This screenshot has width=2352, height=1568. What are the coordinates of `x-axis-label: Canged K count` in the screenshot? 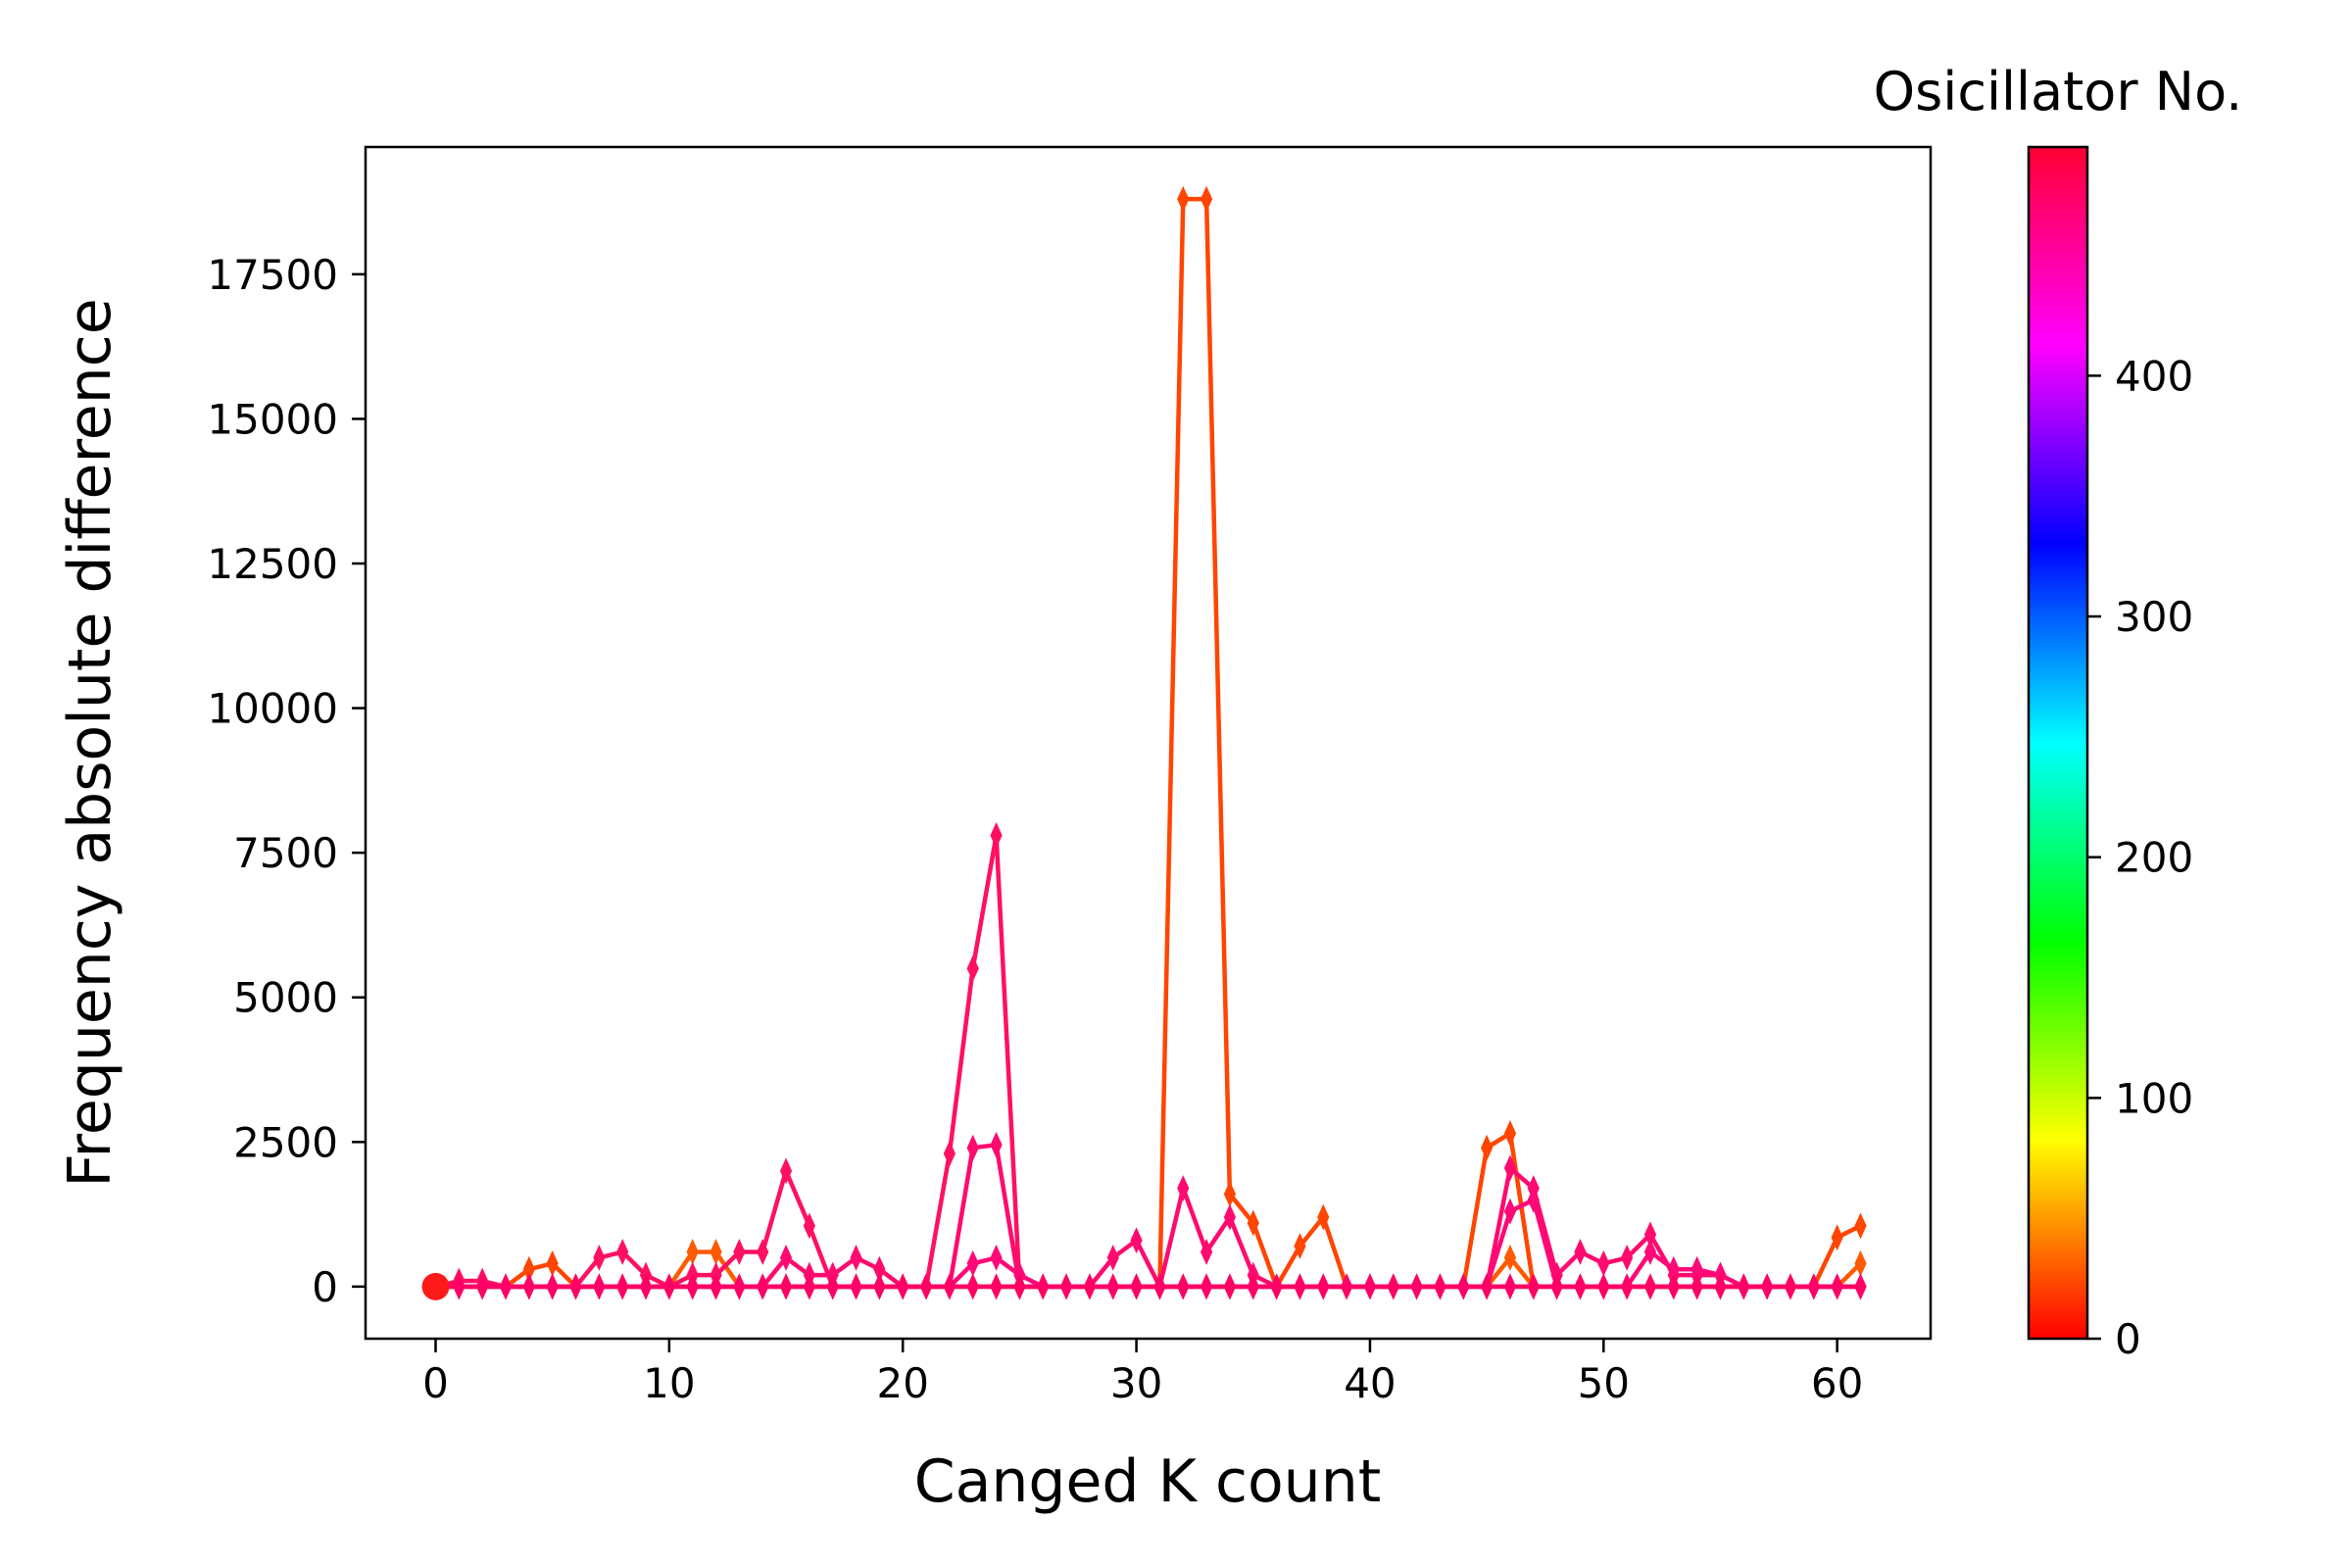 It's located at (1148, 1481).